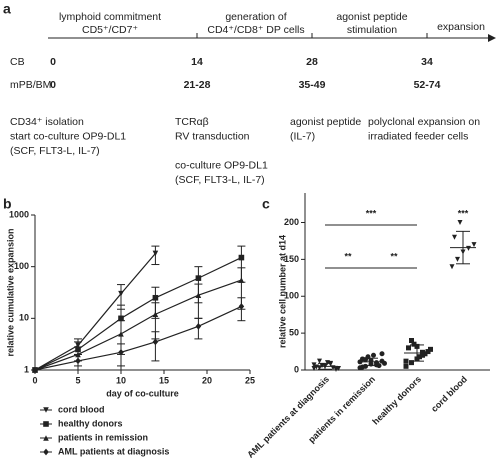 The width and height of the screenshot is (500, 458). I want to click on day-label: 0, so click(53, 85).